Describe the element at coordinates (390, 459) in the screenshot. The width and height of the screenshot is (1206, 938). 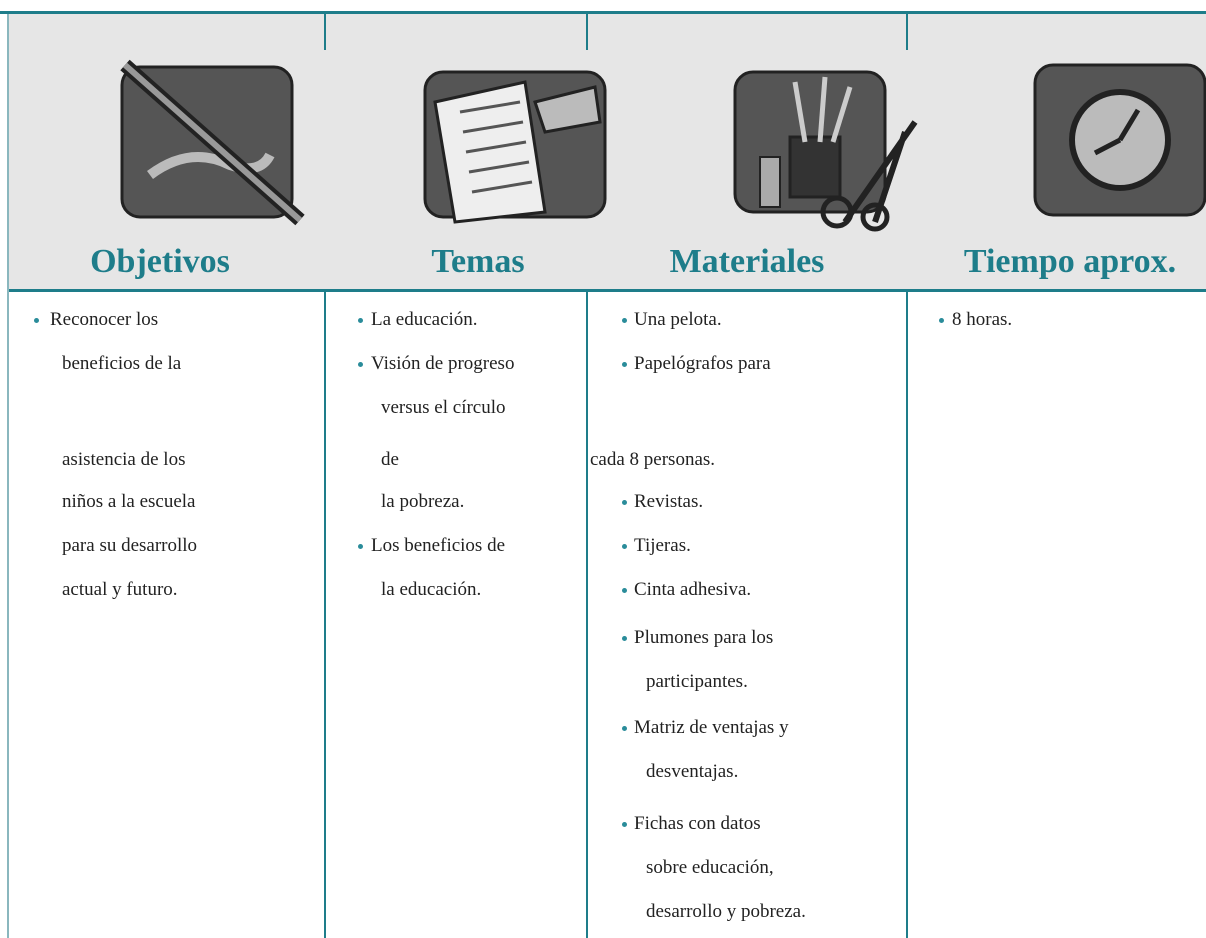
I see `list-item: de` at that location.